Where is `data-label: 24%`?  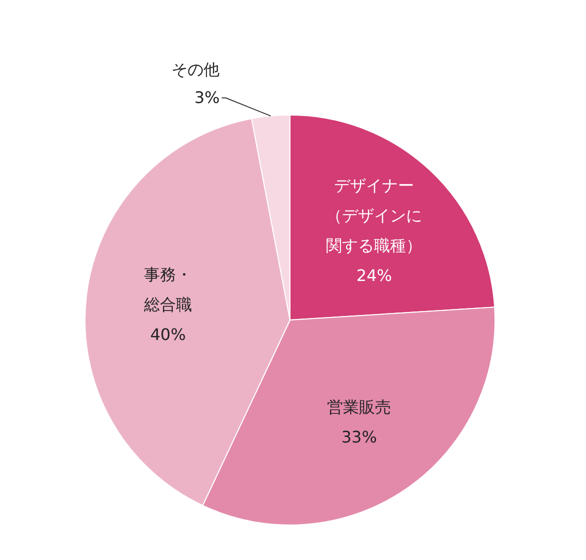
data-label: 24% is located at coordinates (374, 275).